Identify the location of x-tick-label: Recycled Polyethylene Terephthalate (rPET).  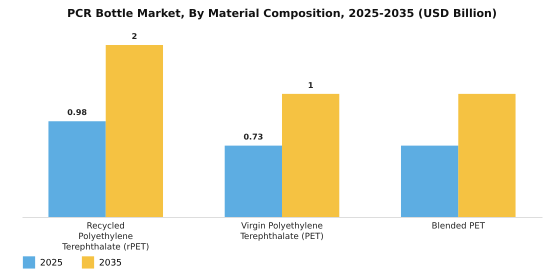
(105, 237).